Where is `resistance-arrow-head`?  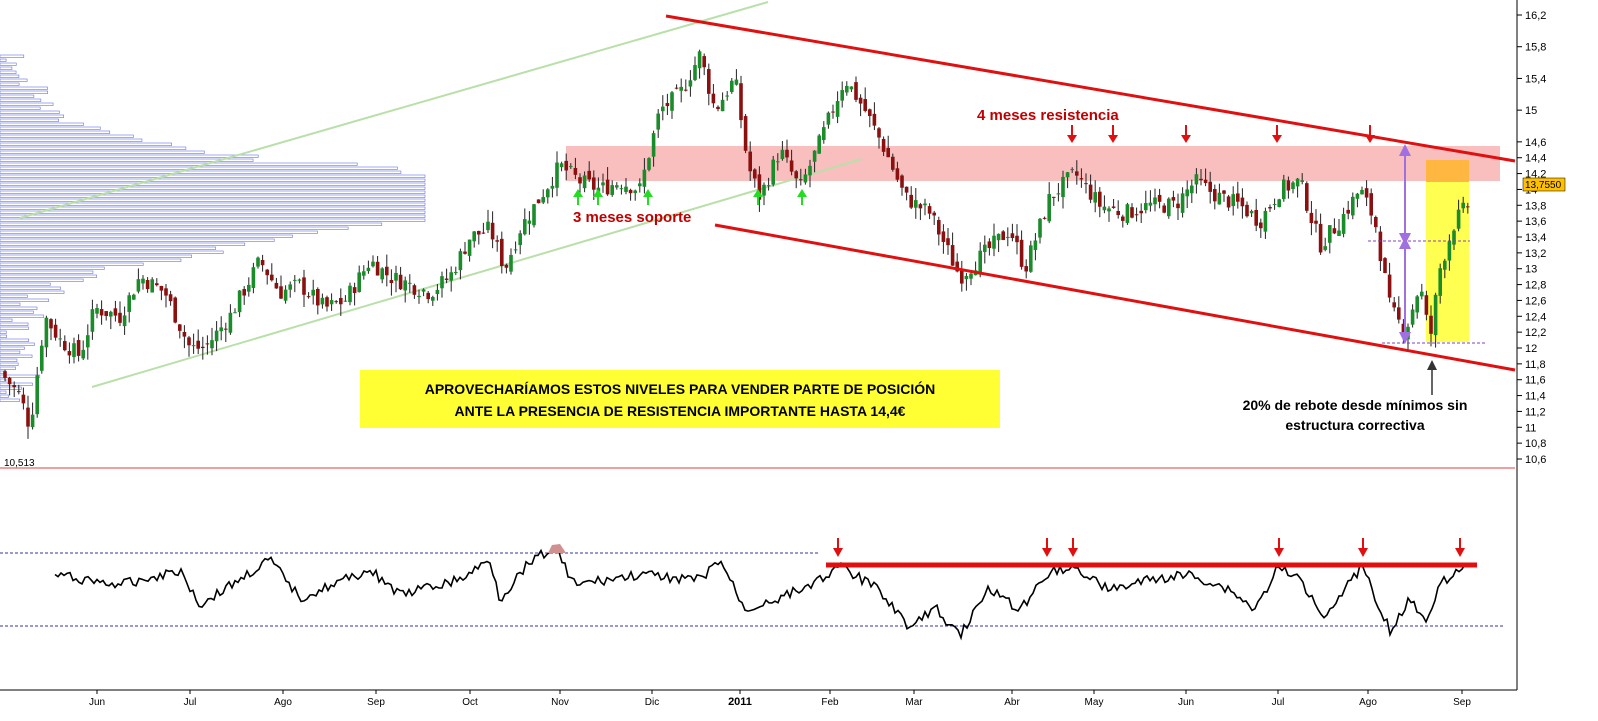
resistance-arrow-head is located at coordinates (1113, 139).